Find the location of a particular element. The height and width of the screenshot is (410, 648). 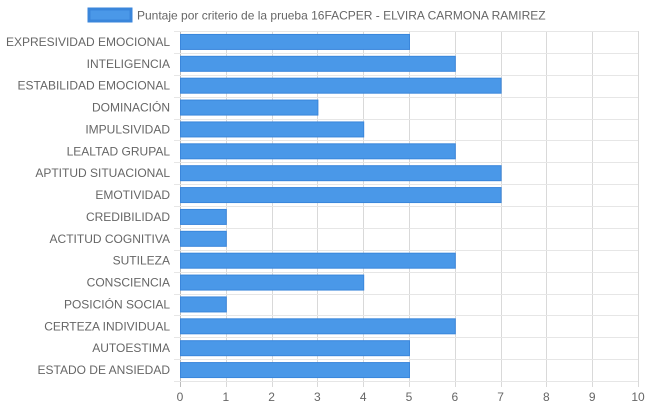

x-tick-label: 4 is located at coordinates (363, 397).